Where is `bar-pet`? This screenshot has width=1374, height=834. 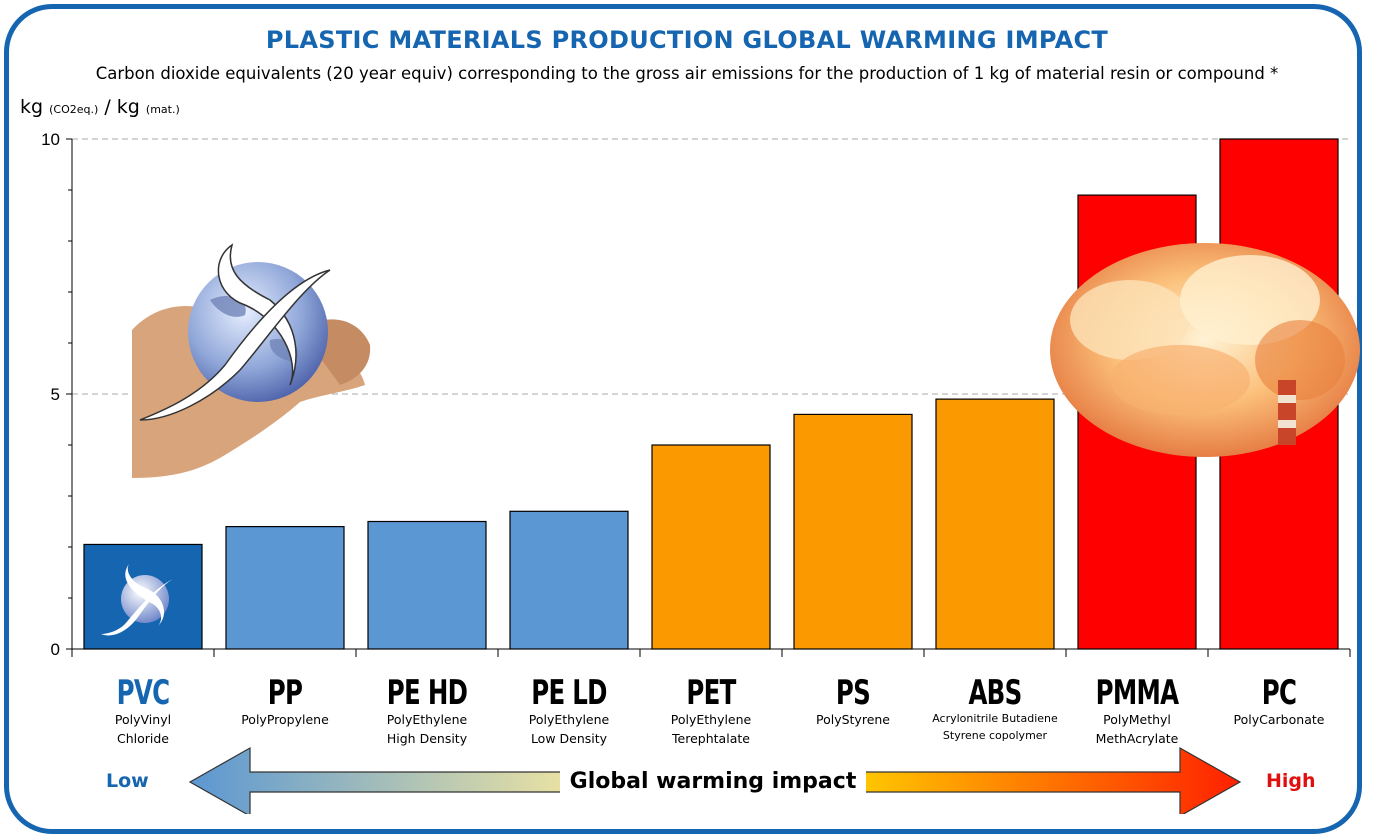
bar-pet is located at coordinates (711, 547).